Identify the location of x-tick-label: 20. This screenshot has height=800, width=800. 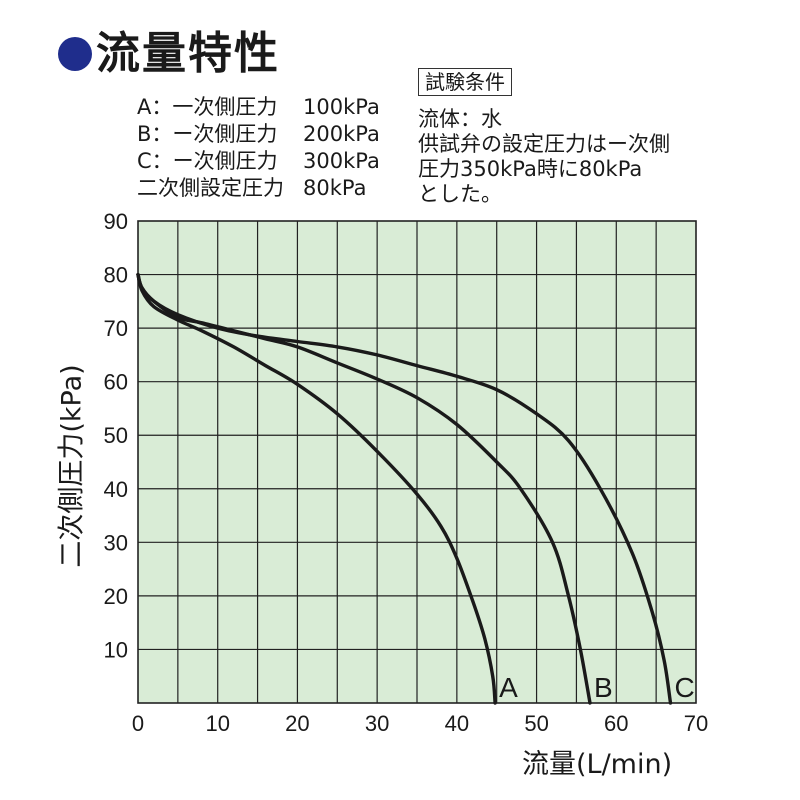
(297, 723).